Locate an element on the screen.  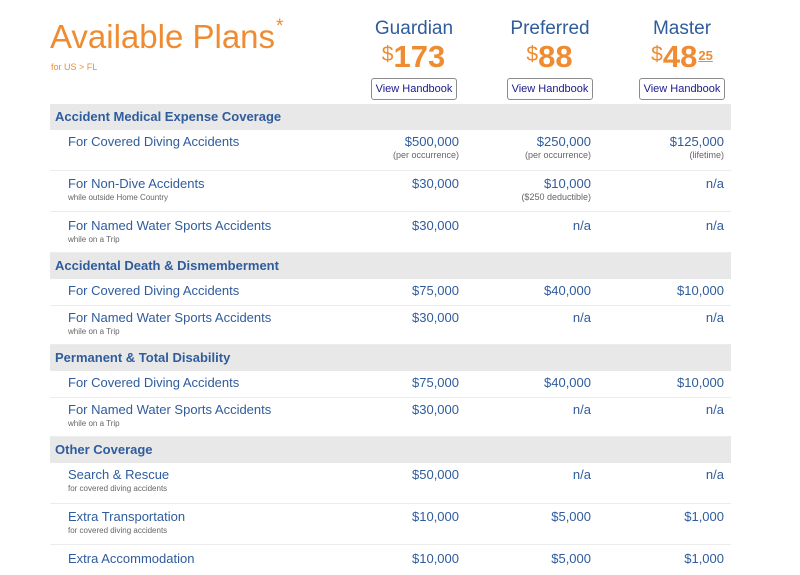
guardian-value: $500,000 (per occurrence) is located at coordinates (425, 147).